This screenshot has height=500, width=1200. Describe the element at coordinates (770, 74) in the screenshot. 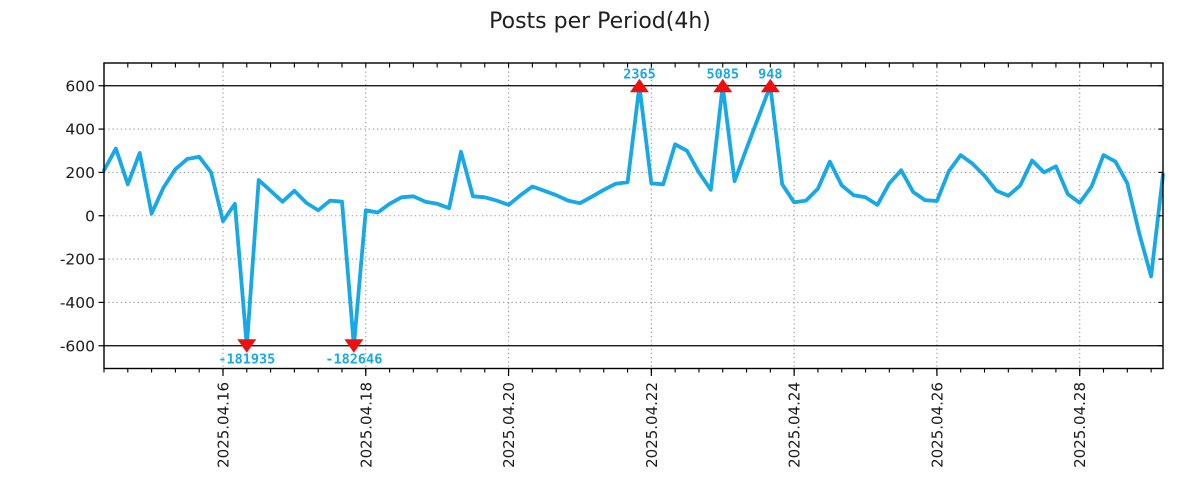

I see `peak-value-label: 948` at that location.